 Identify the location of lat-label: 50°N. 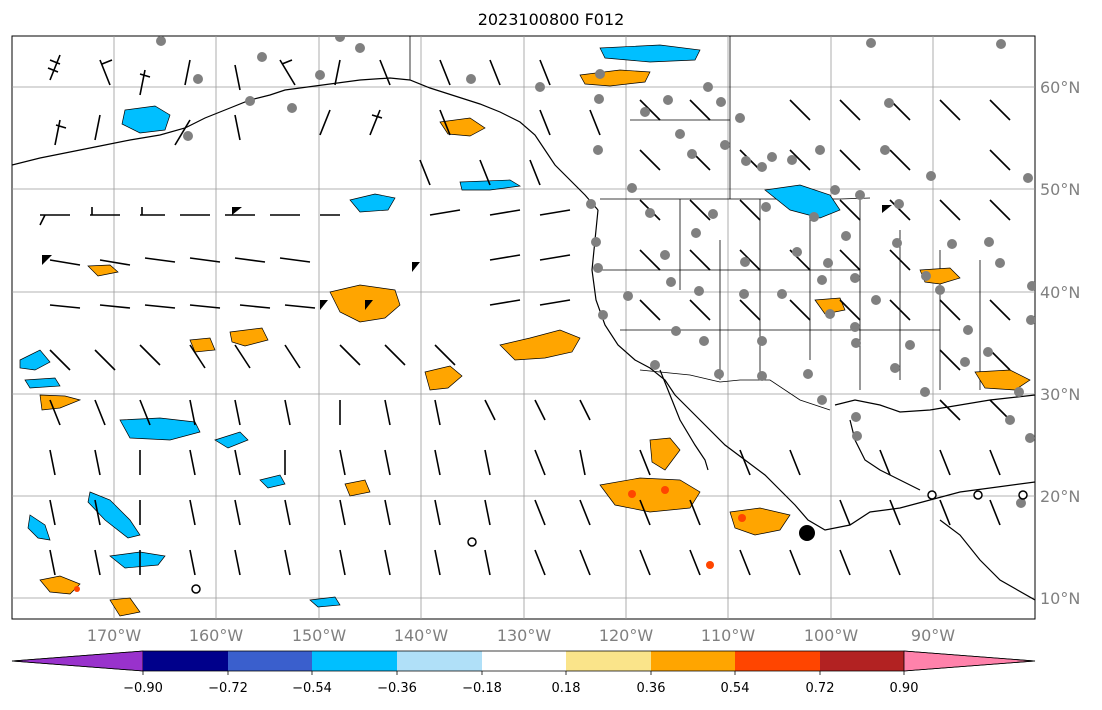
(1060, 189).